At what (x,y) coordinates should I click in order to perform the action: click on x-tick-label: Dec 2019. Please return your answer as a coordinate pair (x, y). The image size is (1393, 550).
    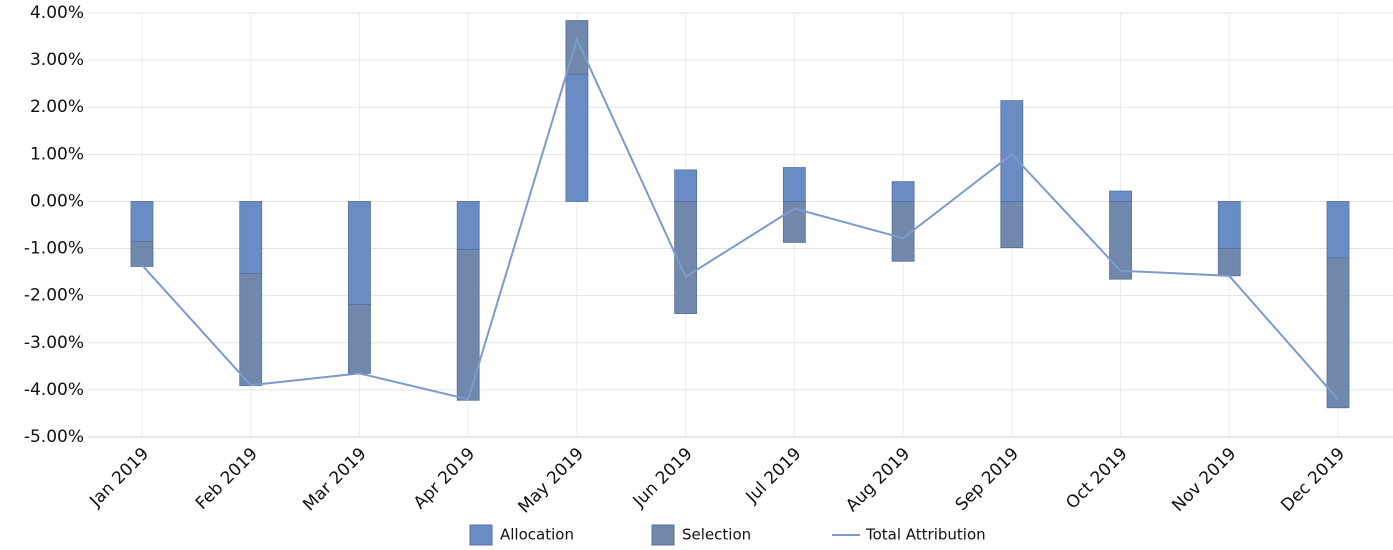
    Looking at the image, I should click on (1313, 480).